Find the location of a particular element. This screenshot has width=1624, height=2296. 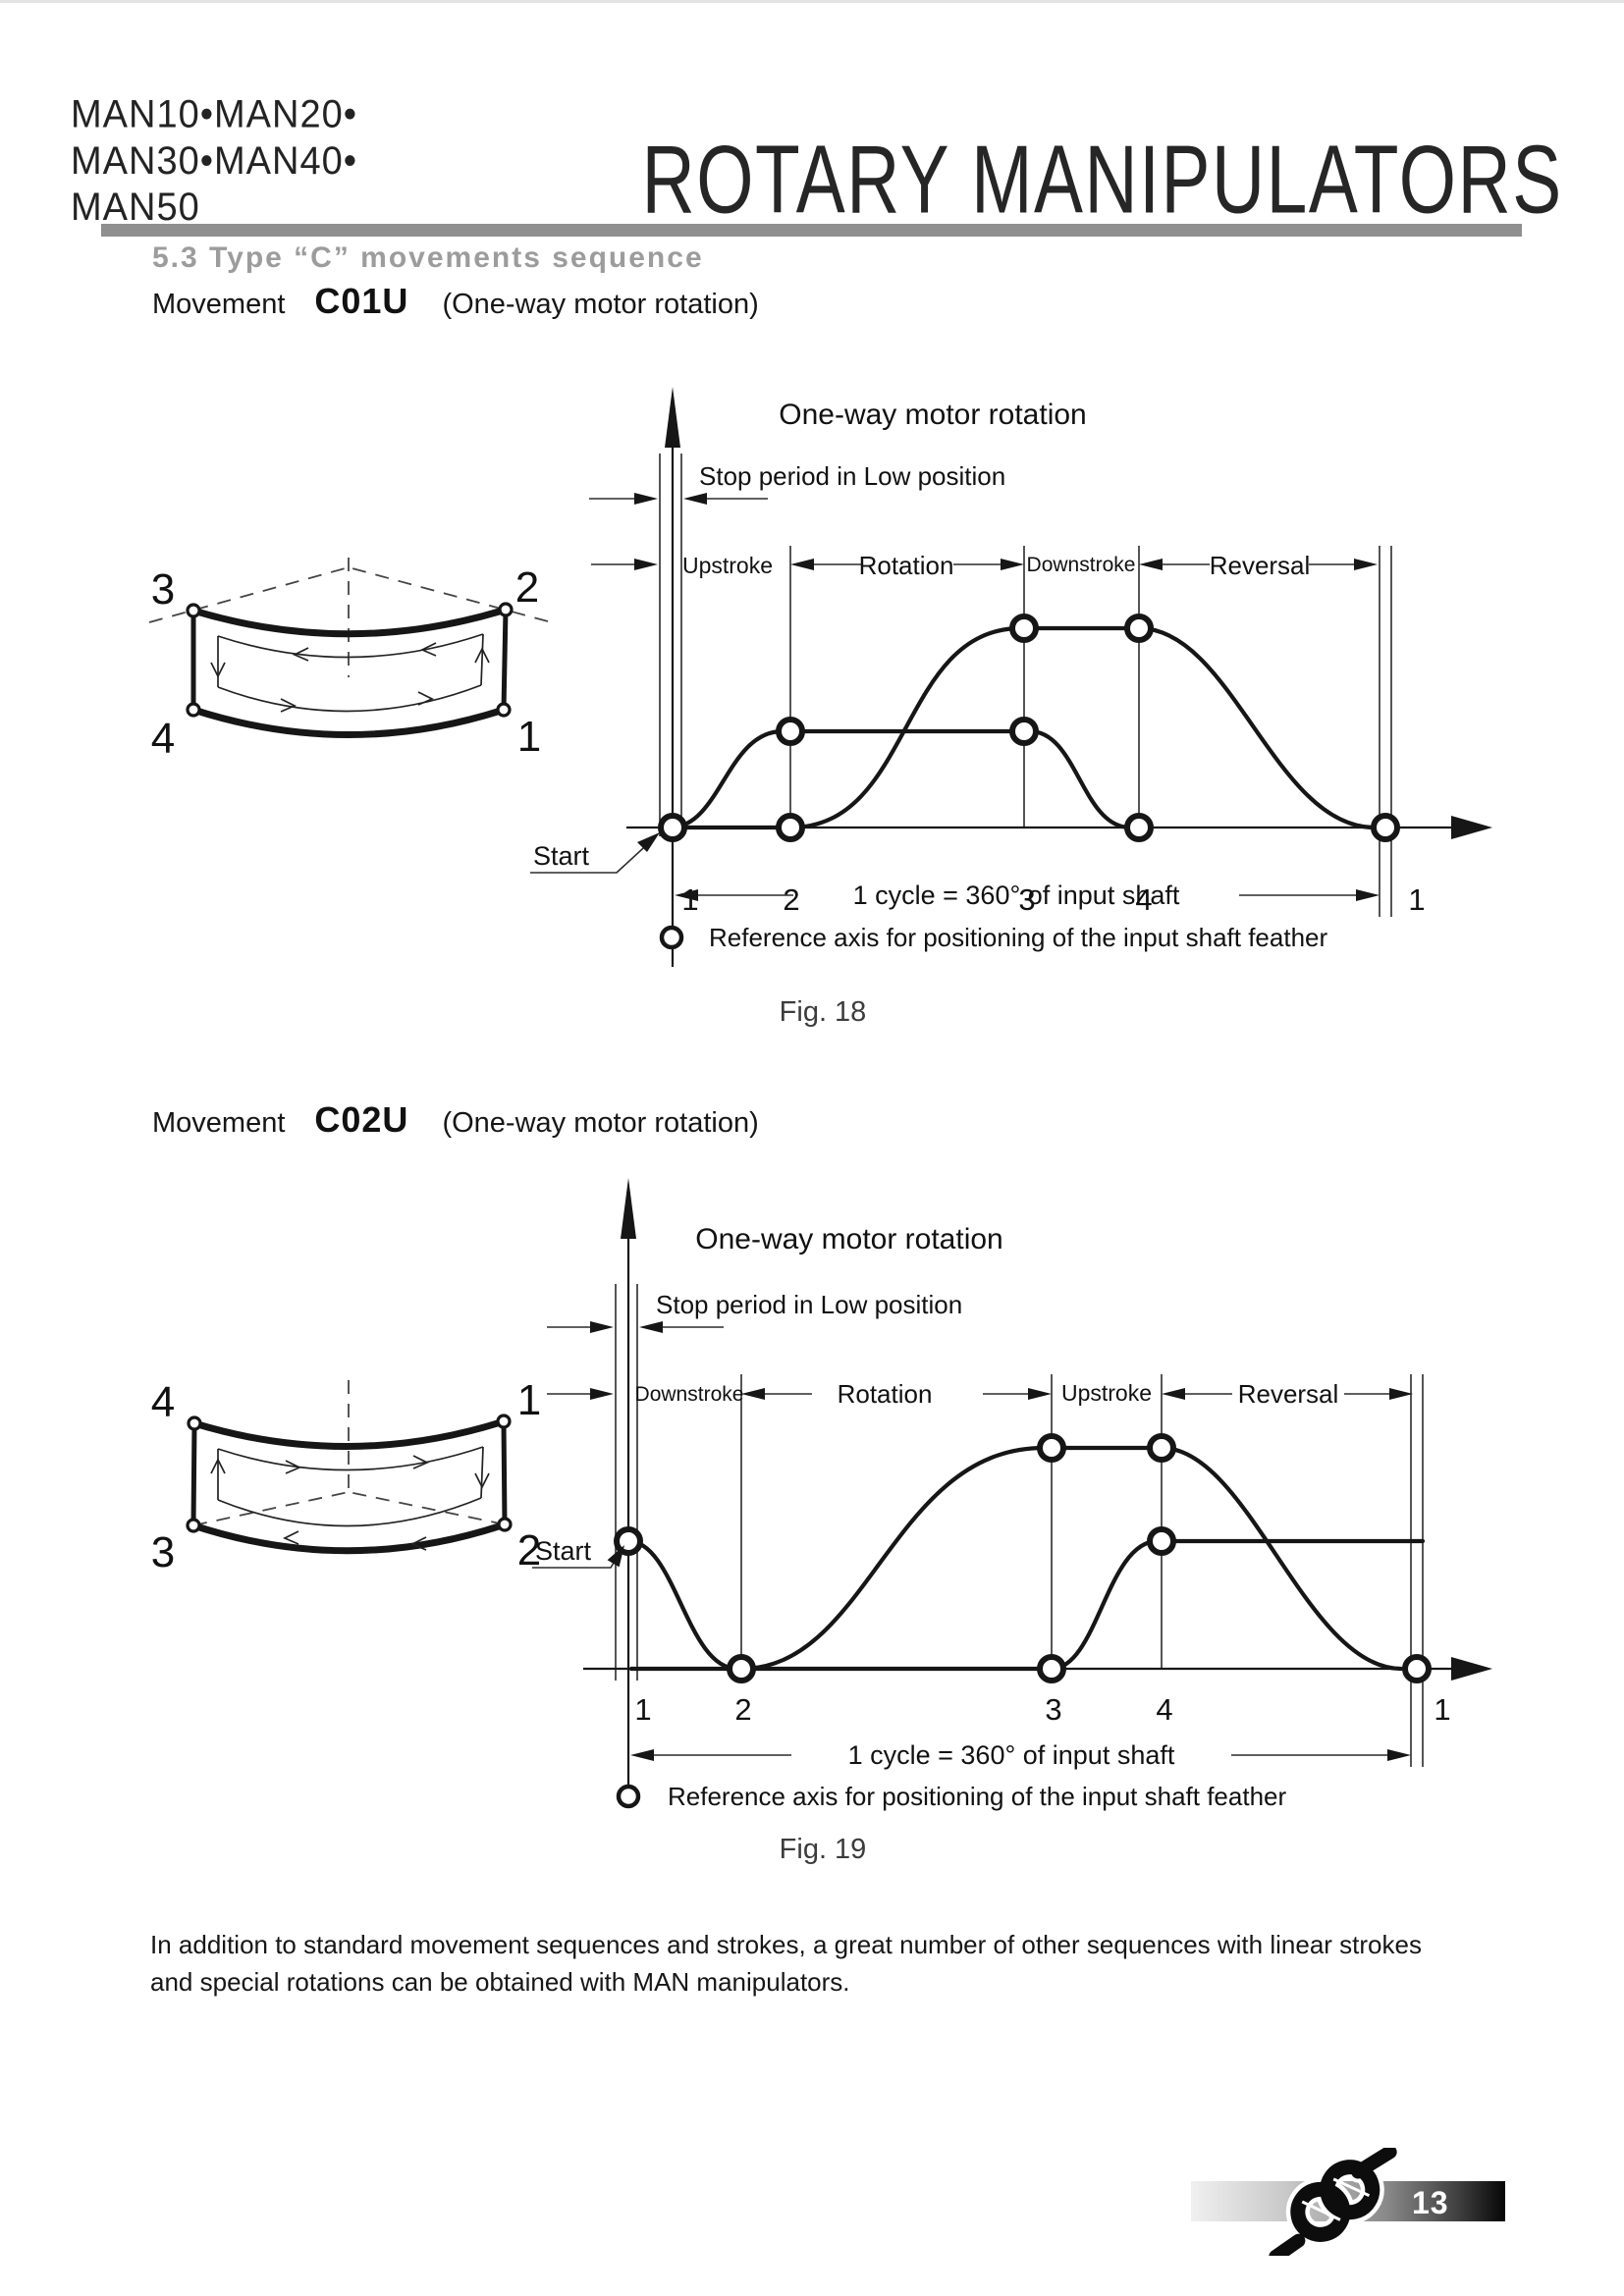

stop-period-label: Stop period in Low position is located at coordinates (809, 1305).